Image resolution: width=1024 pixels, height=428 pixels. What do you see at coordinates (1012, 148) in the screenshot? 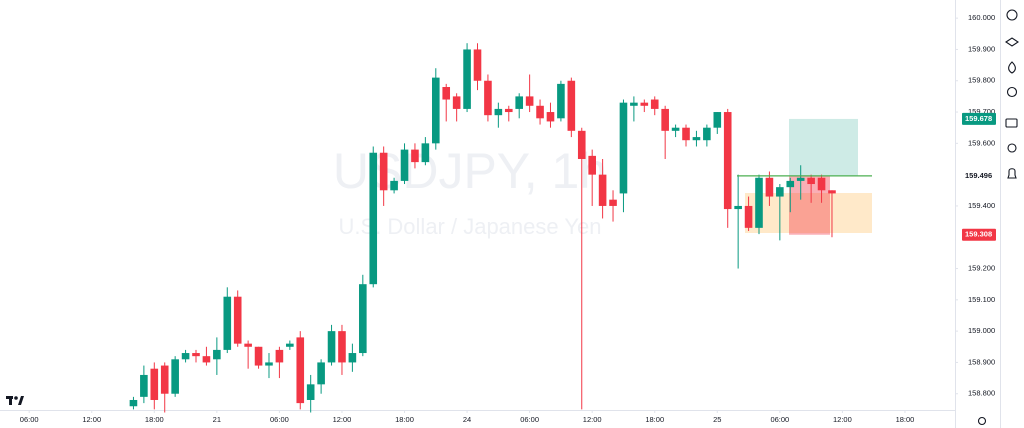
I see `stream-icon` at bounding box center [1012, 148].